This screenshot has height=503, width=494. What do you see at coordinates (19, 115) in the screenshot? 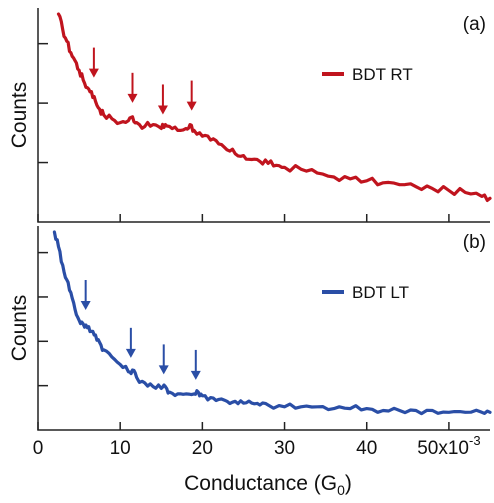
I see `y-axis-label-0: Counts` at bounding box center [19, 115].